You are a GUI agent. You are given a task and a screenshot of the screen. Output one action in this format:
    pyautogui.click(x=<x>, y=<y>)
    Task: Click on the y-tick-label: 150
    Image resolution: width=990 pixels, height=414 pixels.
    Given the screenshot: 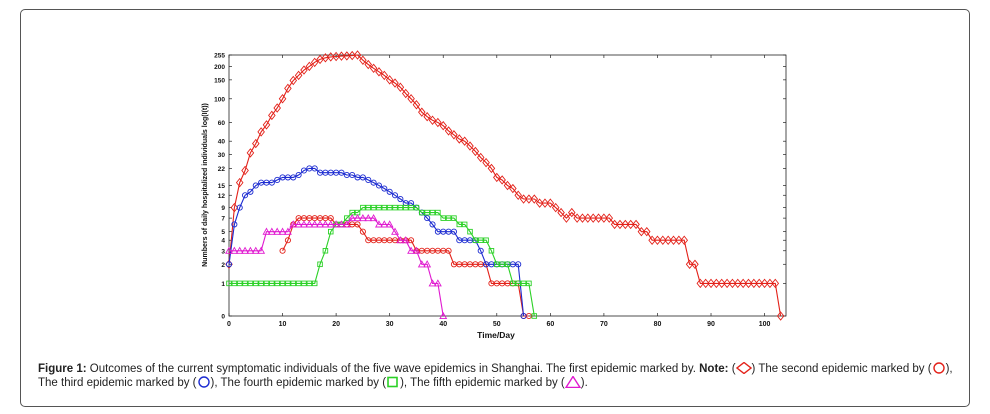 What is the action you would take?
    pyautogui.click(x=219, y=80)
    